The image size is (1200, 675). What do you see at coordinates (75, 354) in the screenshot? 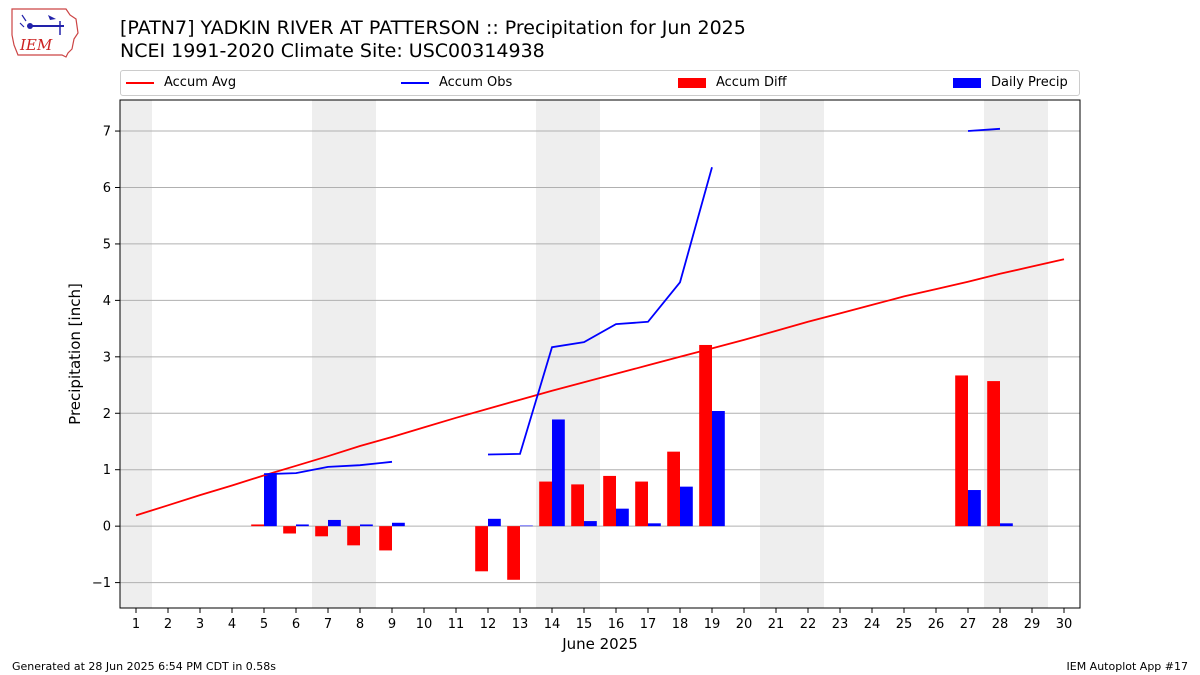
I see `y-axis-label: Precipitation [inch]` at bounding box center [75, 354].